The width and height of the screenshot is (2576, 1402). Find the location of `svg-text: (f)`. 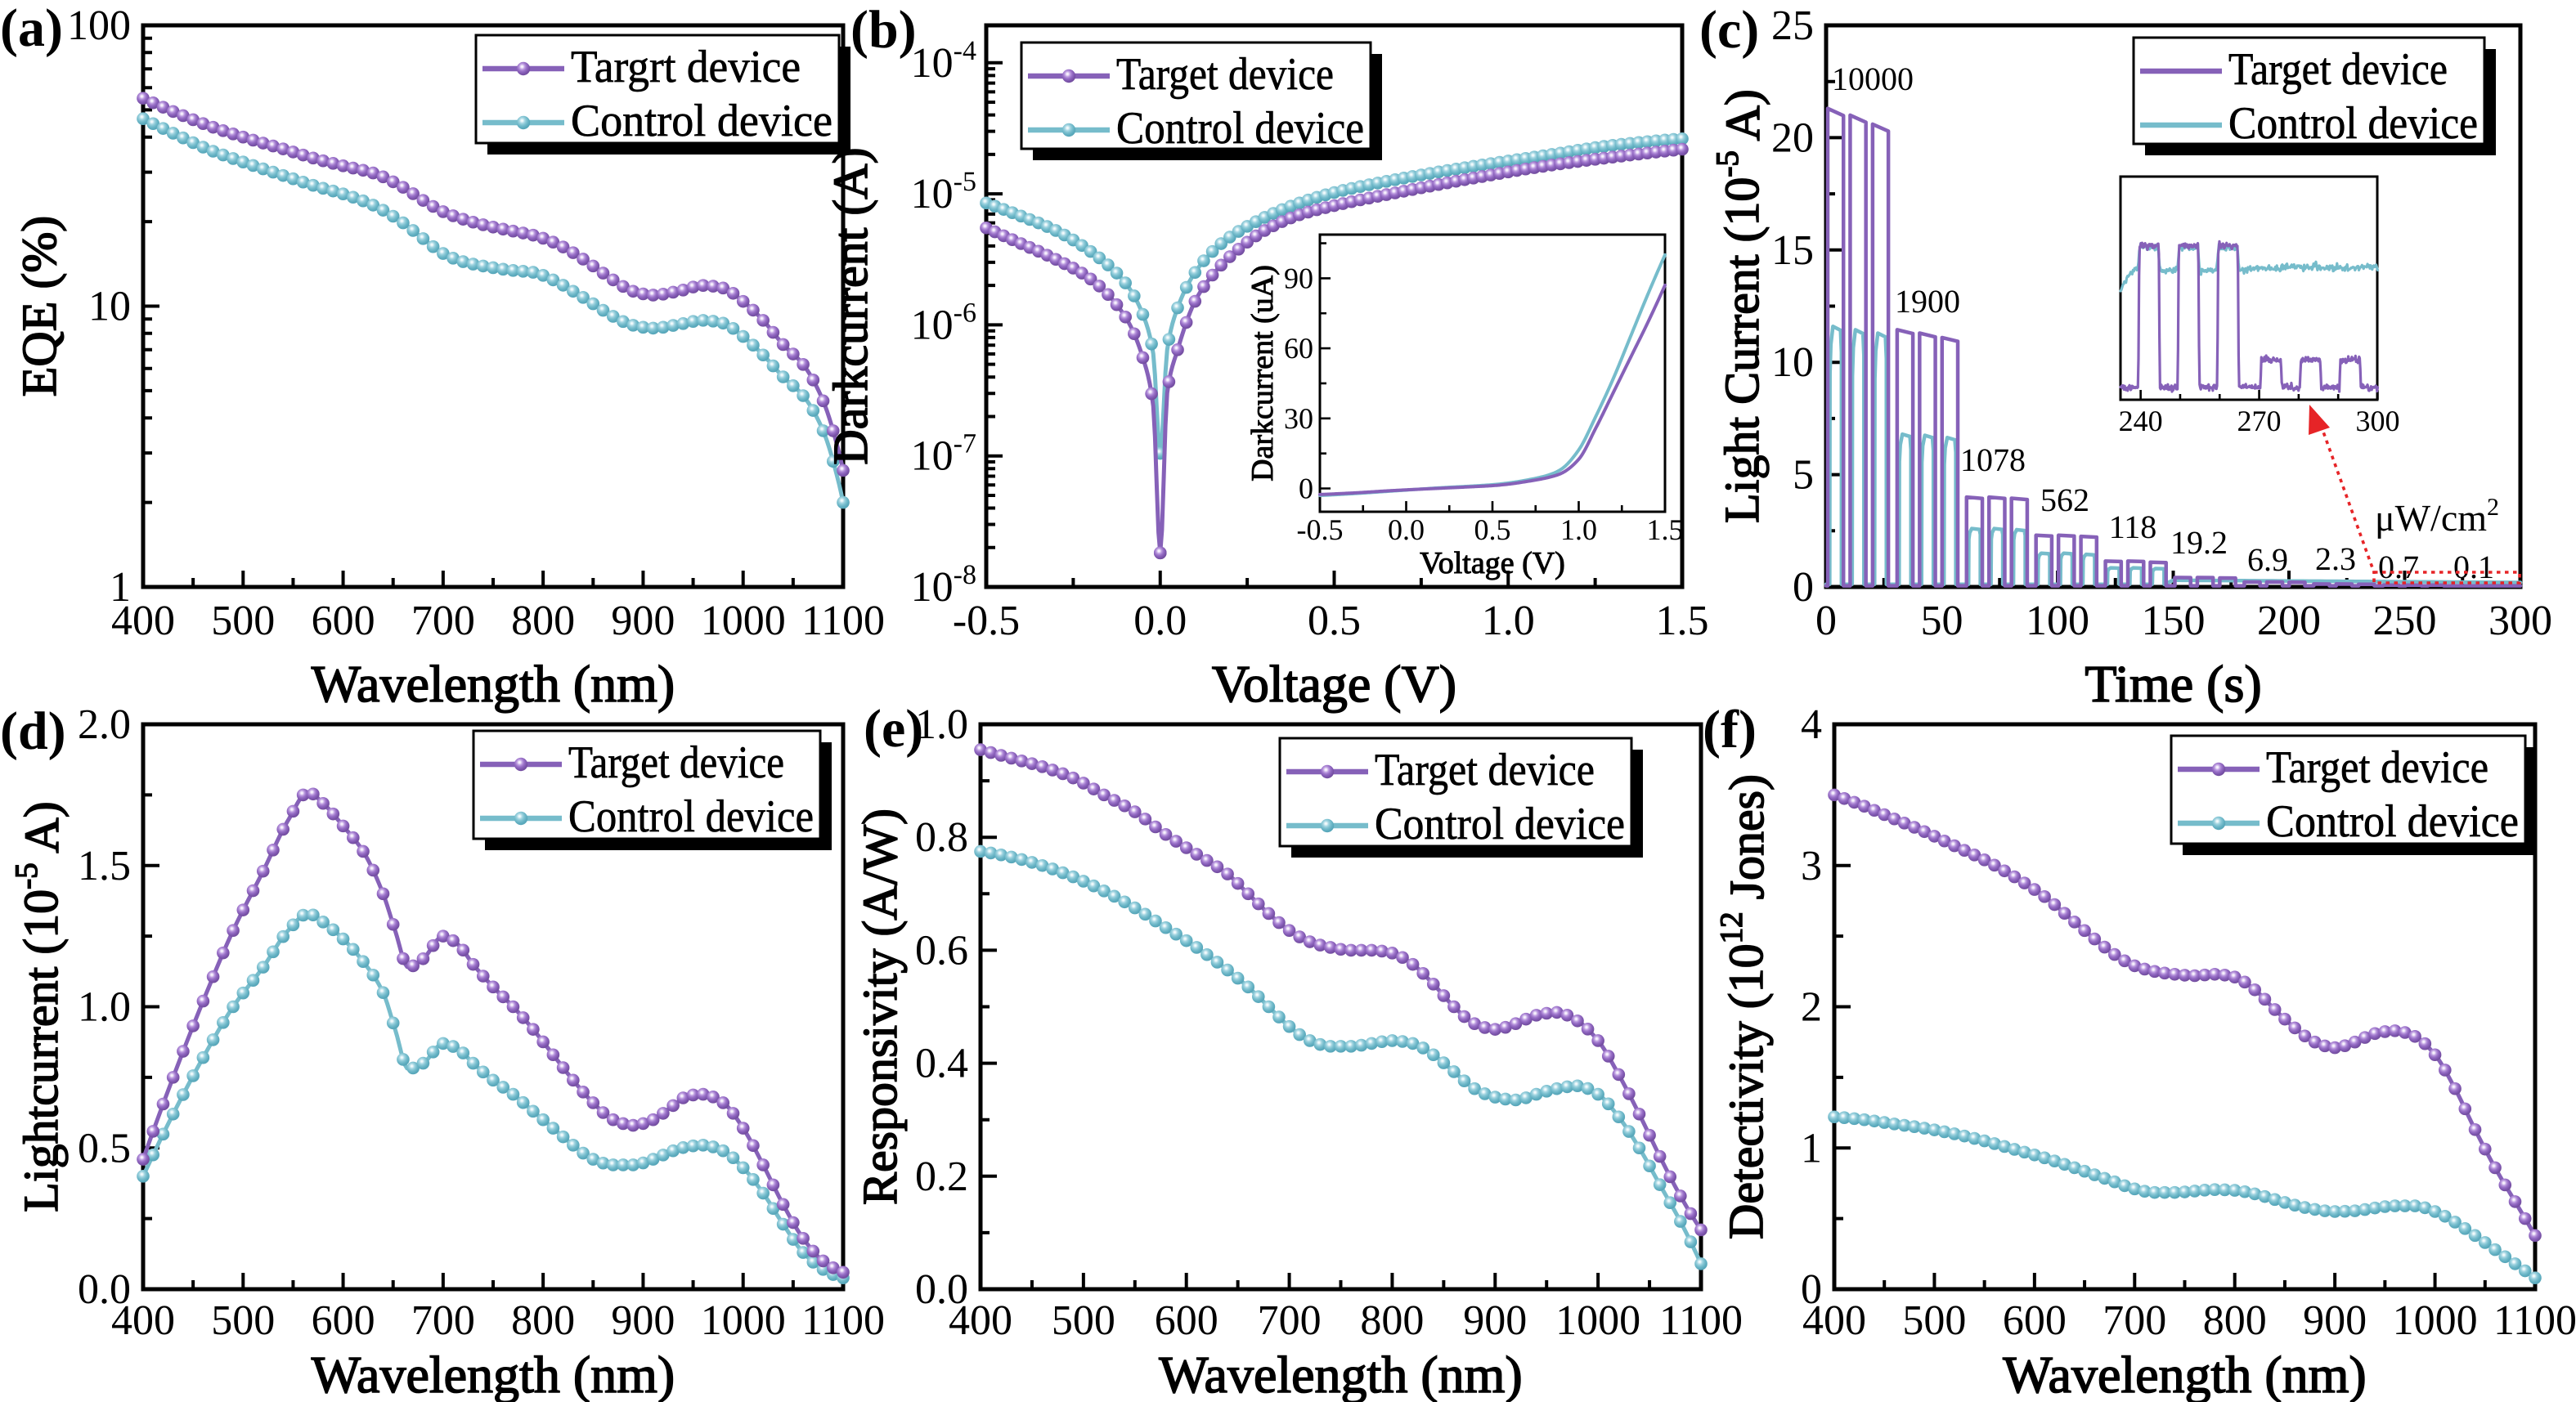

svg-text: (f) is located at coordinates (1730, 729).